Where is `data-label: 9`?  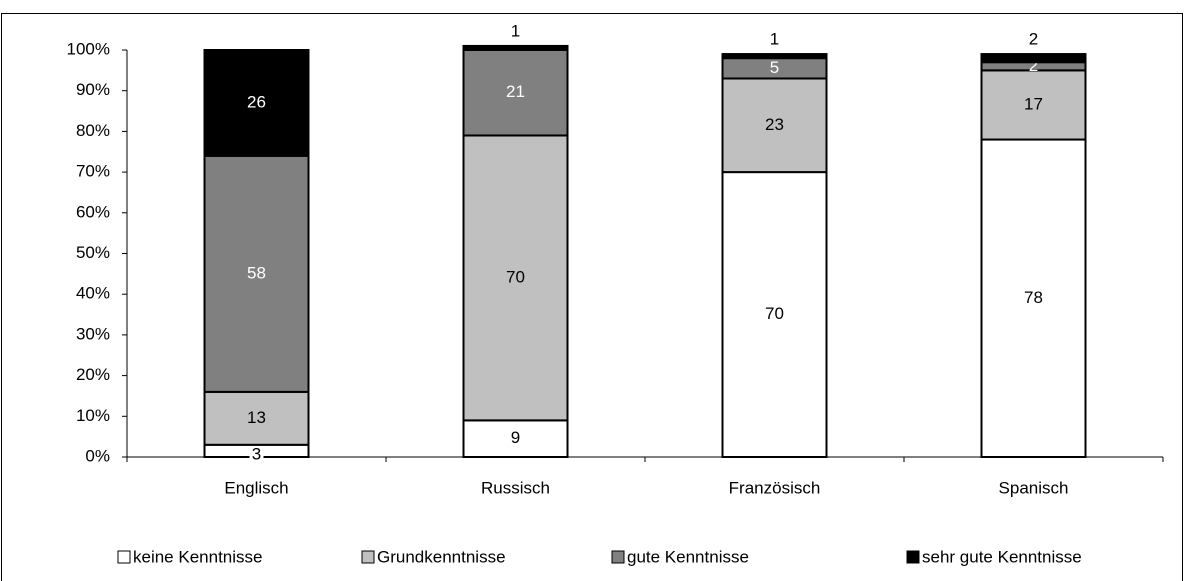
data-label: 9 is located at coordinates (515, 437).